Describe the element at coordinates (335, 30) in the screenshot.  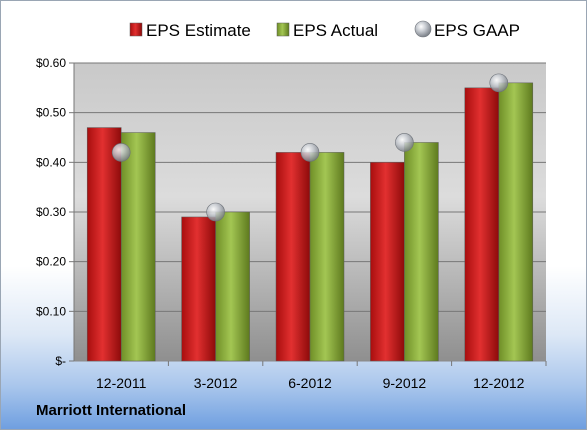
I see `legend-label: EPS Actual` at that location.